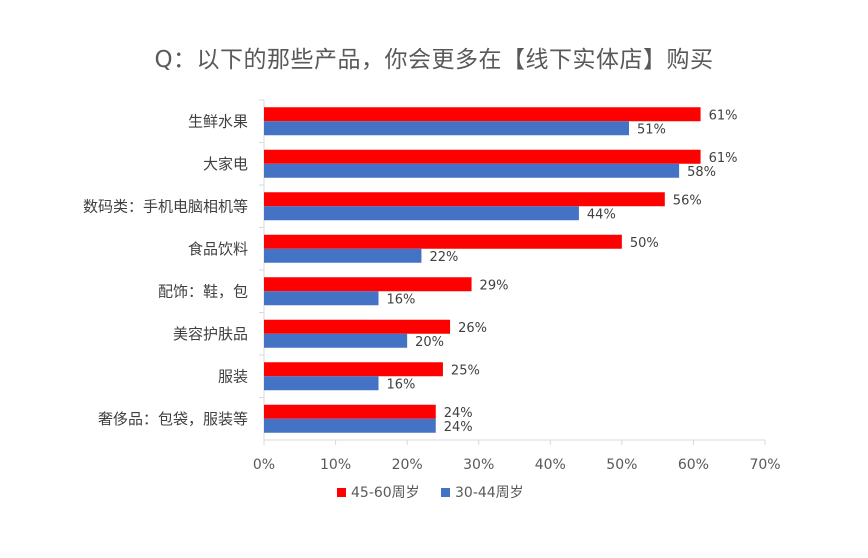  Describe the element at coordinates (478, 465) in the screenshot. I see `x-tick-label: 30%` at that location.